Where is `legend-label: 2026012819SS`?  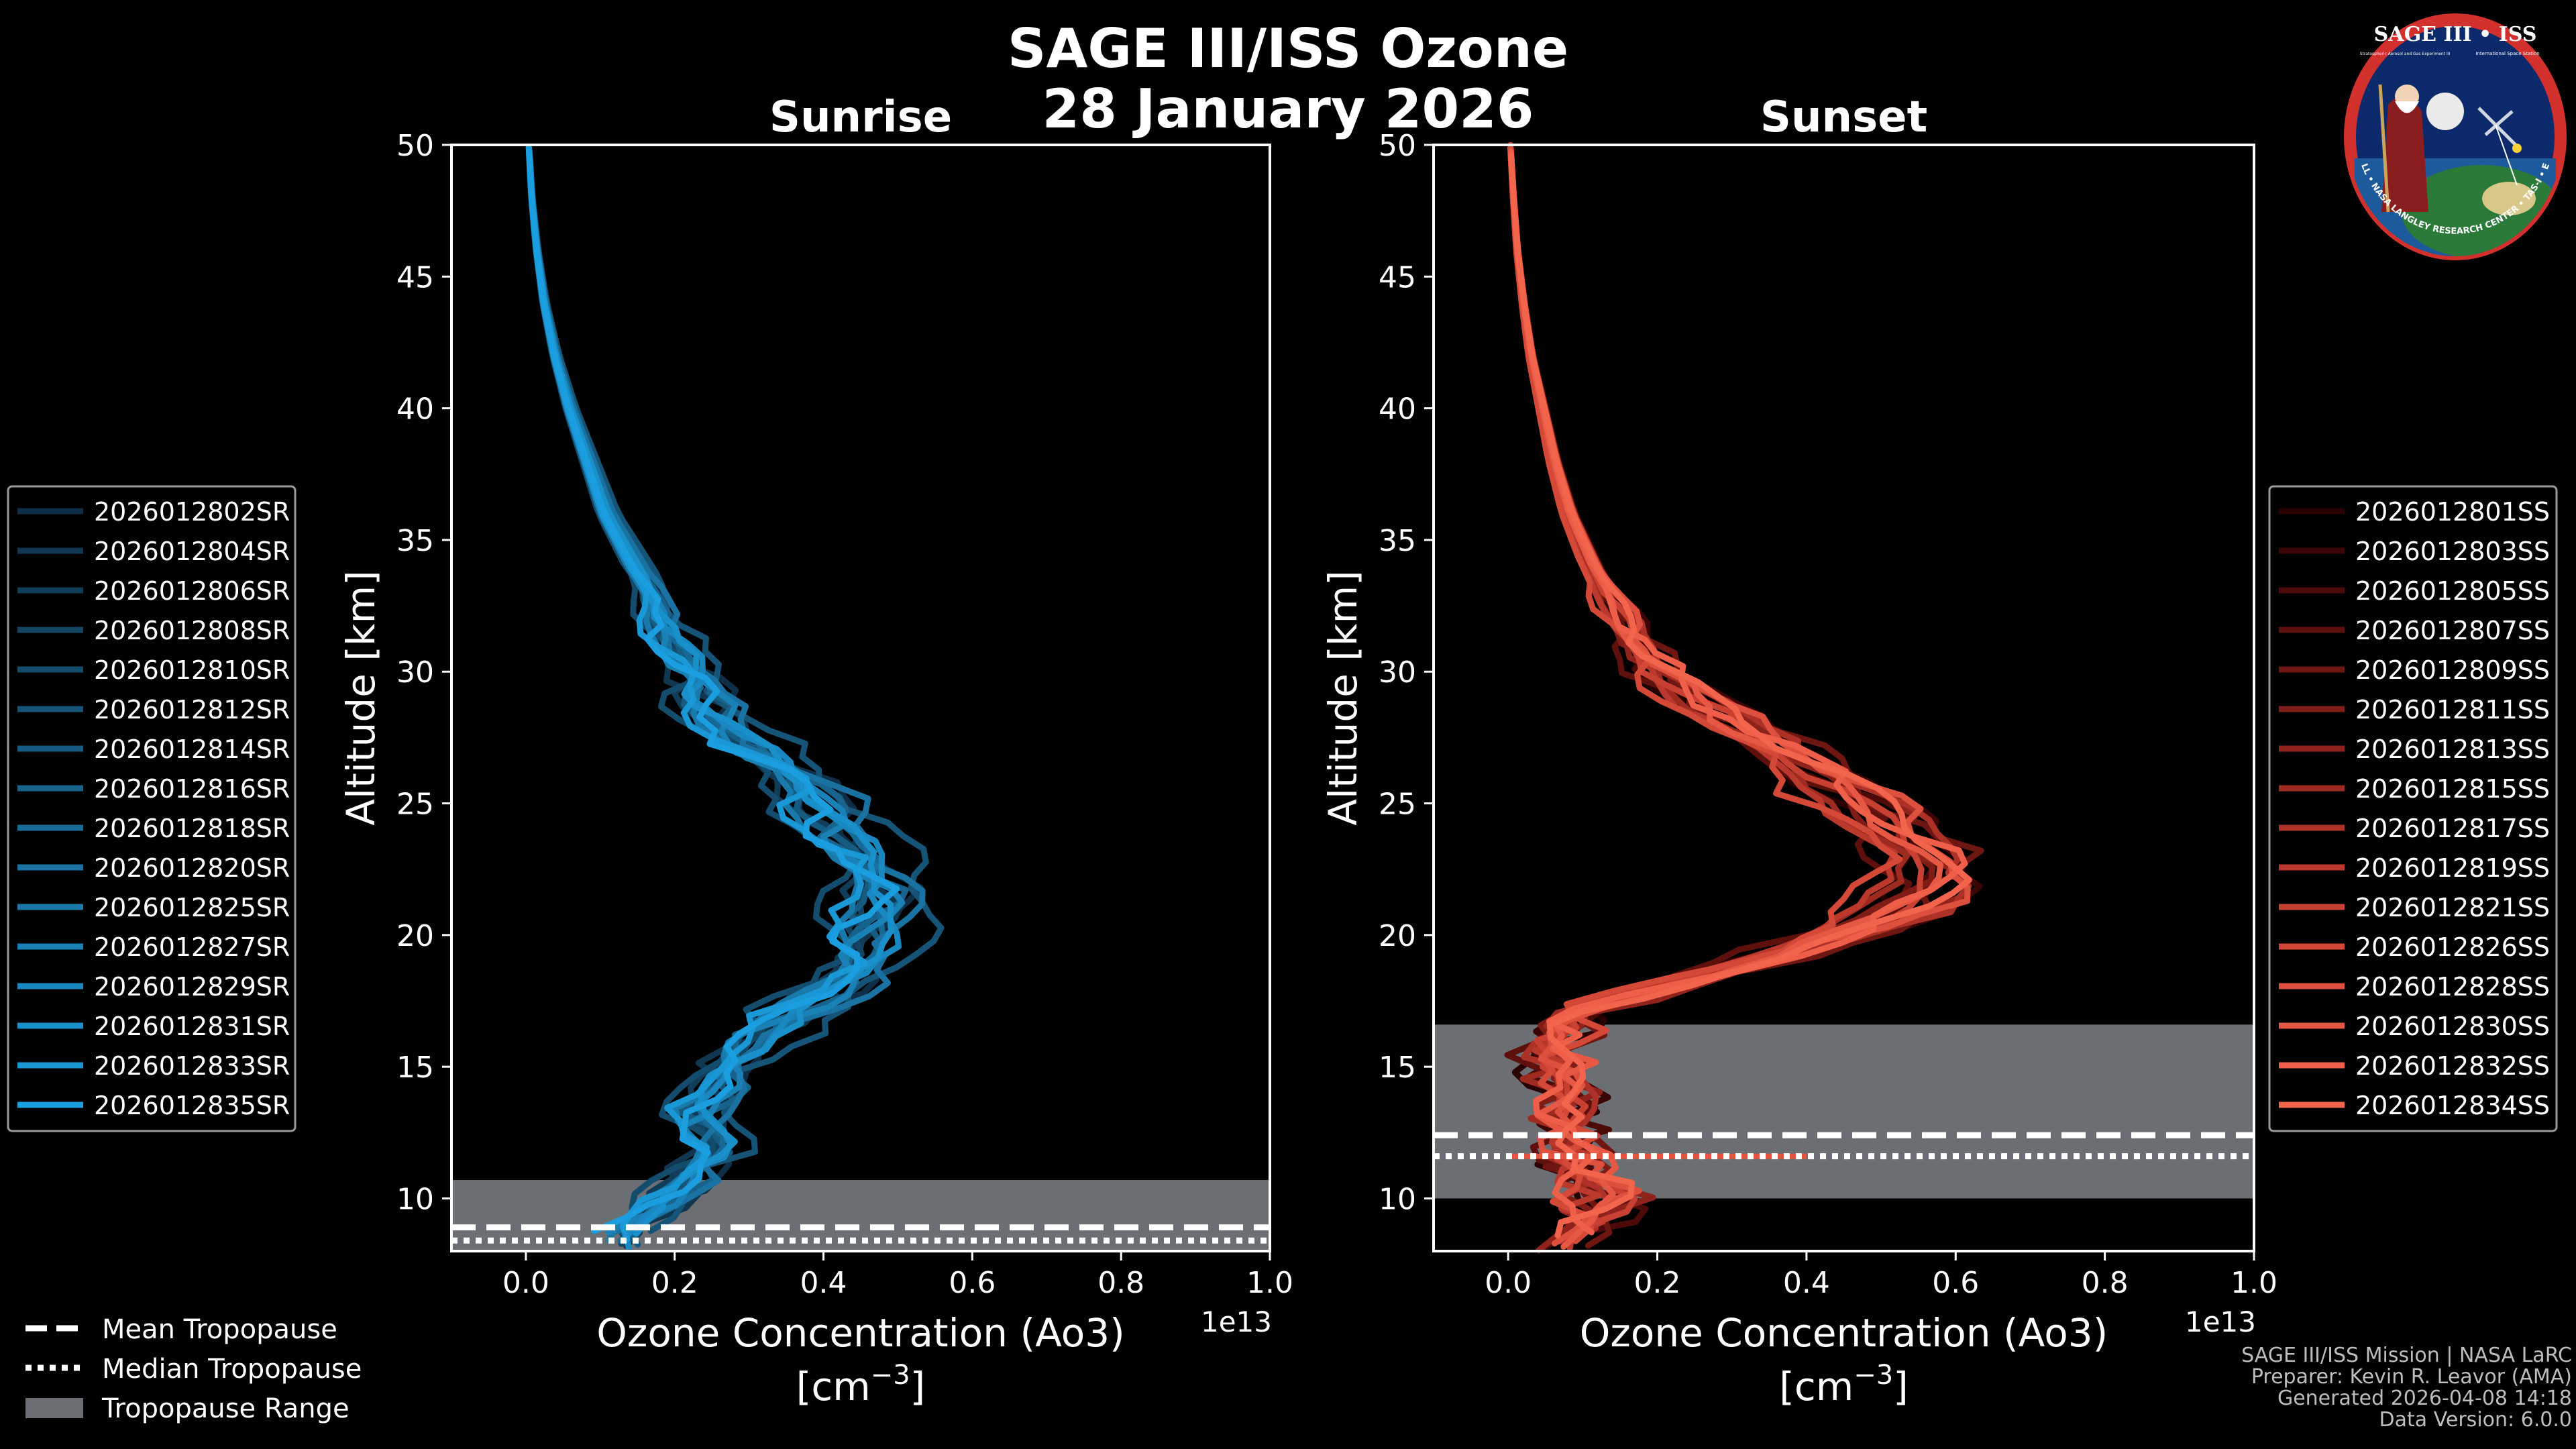 legend-label: 2026012819SS is located at coordinates (2452, 868).